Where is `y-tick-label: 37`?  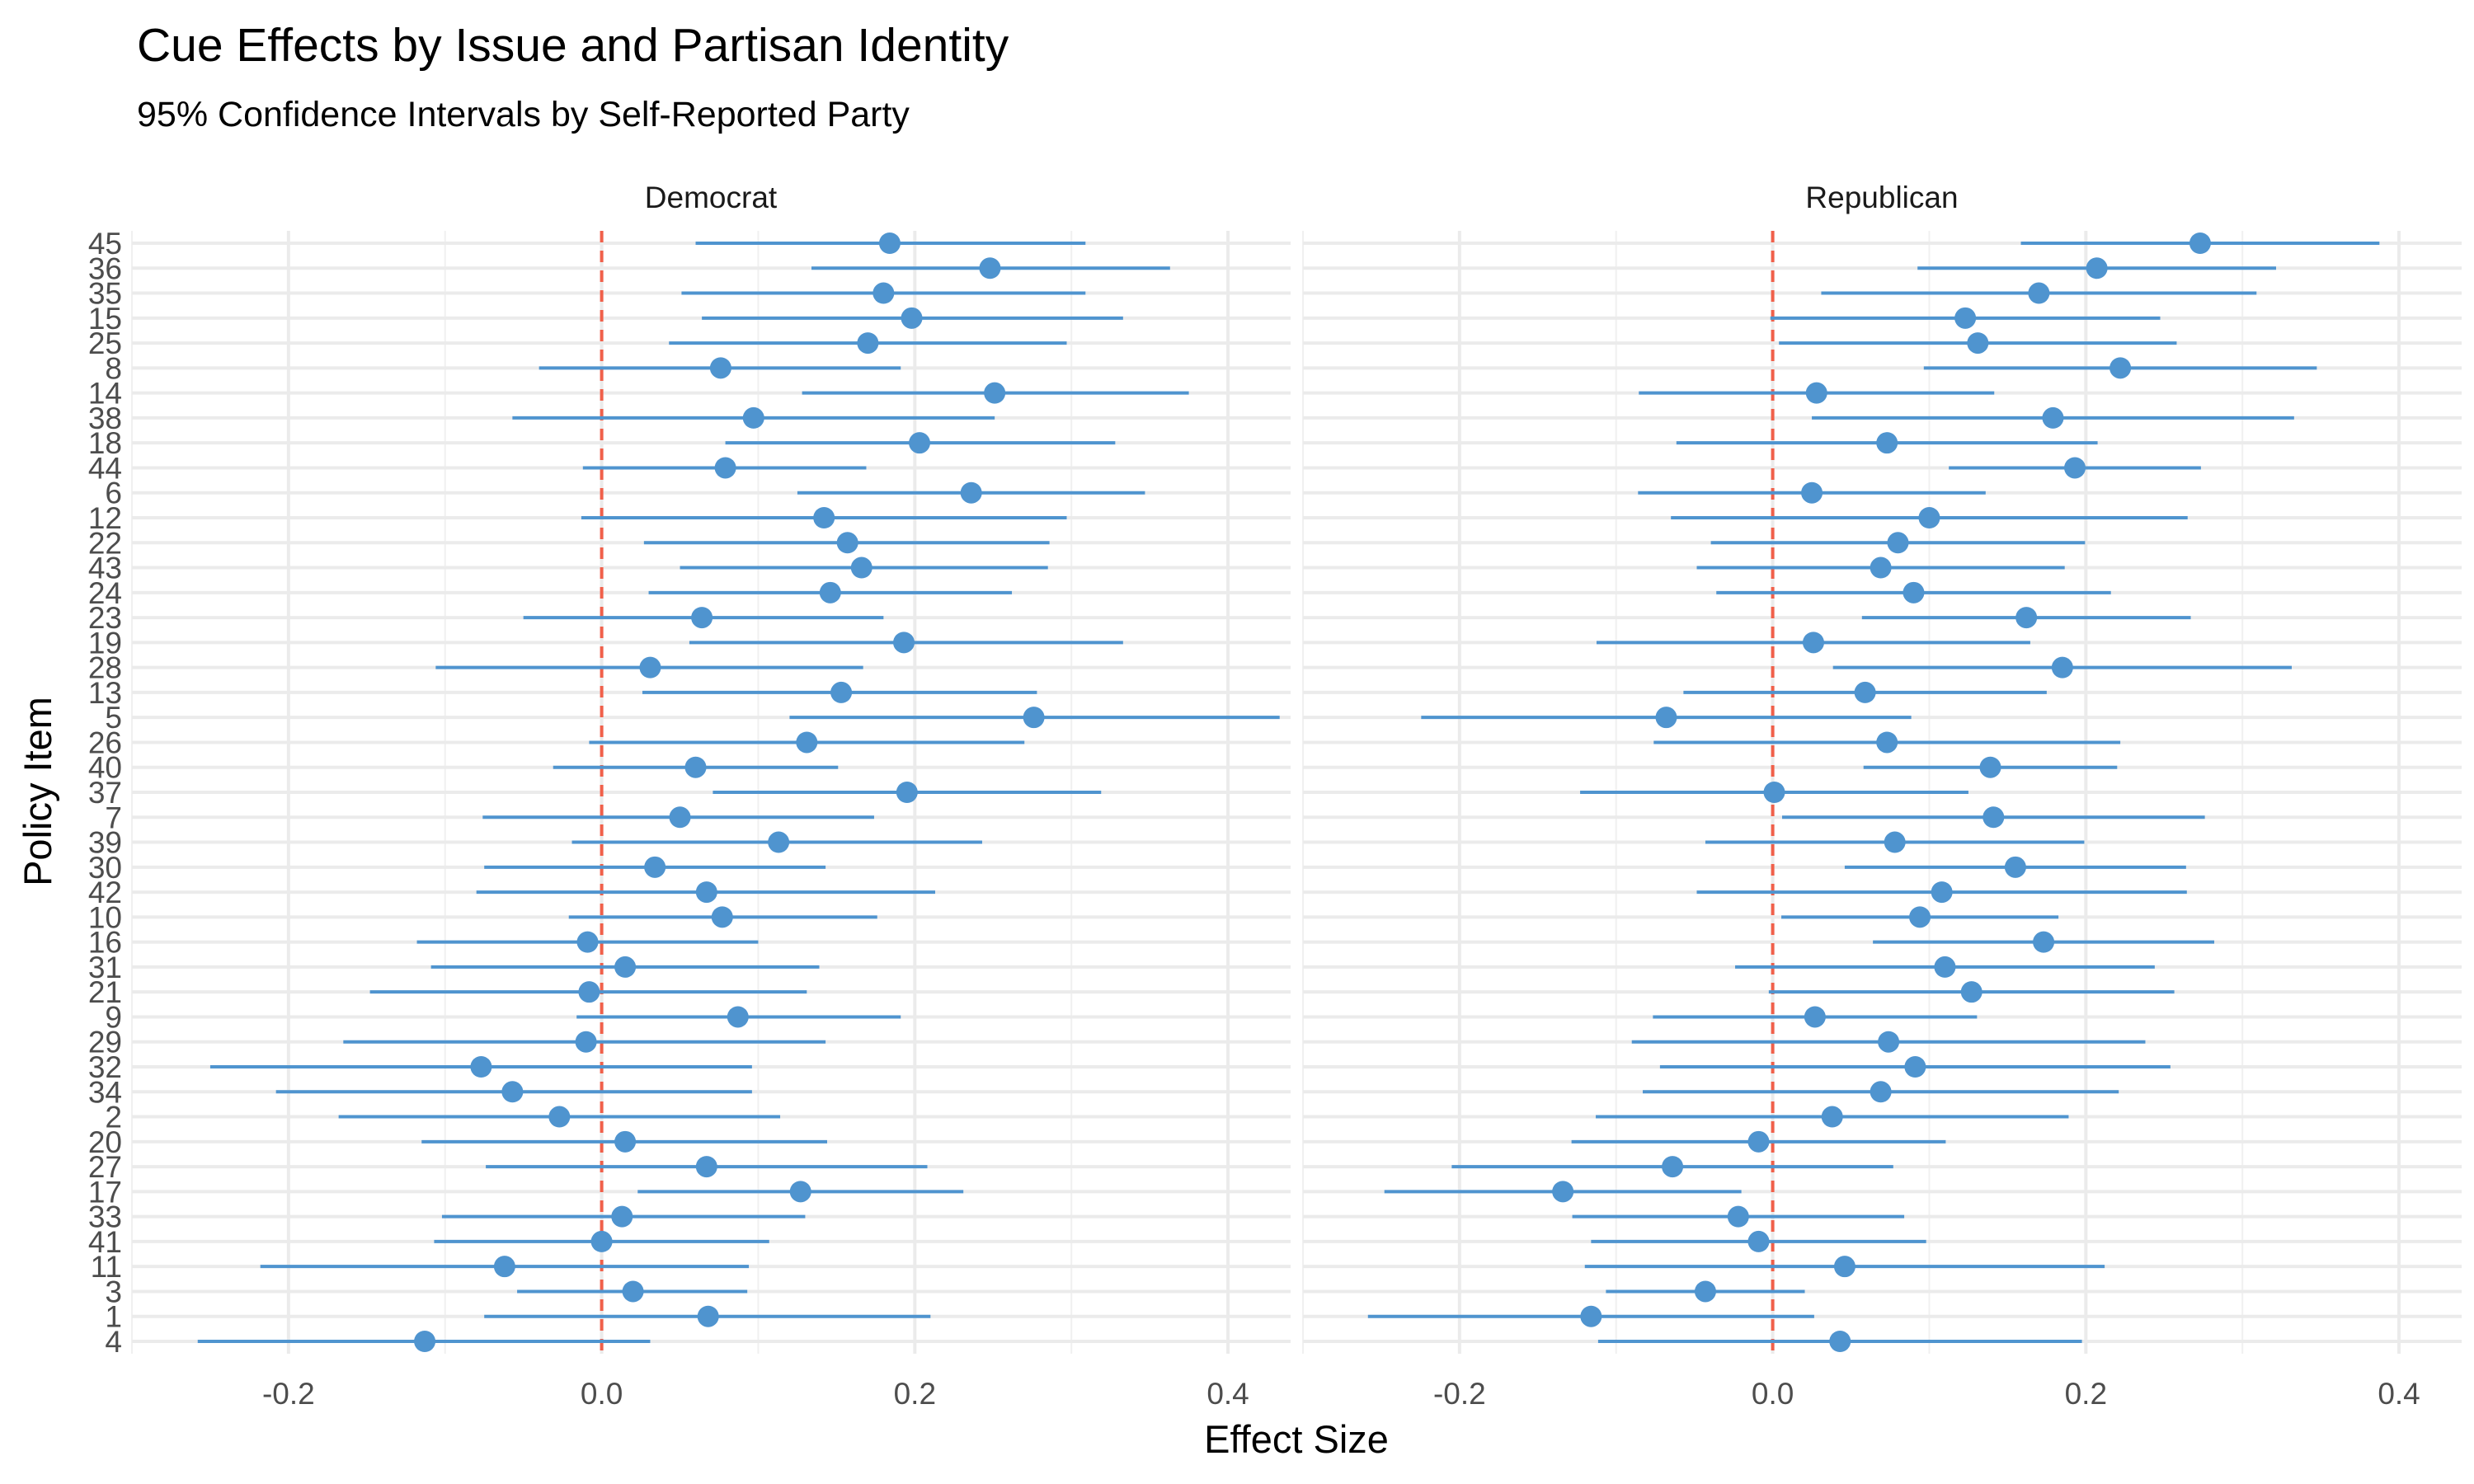
y-tick-label: 37 is located at coordinates (105, 793).